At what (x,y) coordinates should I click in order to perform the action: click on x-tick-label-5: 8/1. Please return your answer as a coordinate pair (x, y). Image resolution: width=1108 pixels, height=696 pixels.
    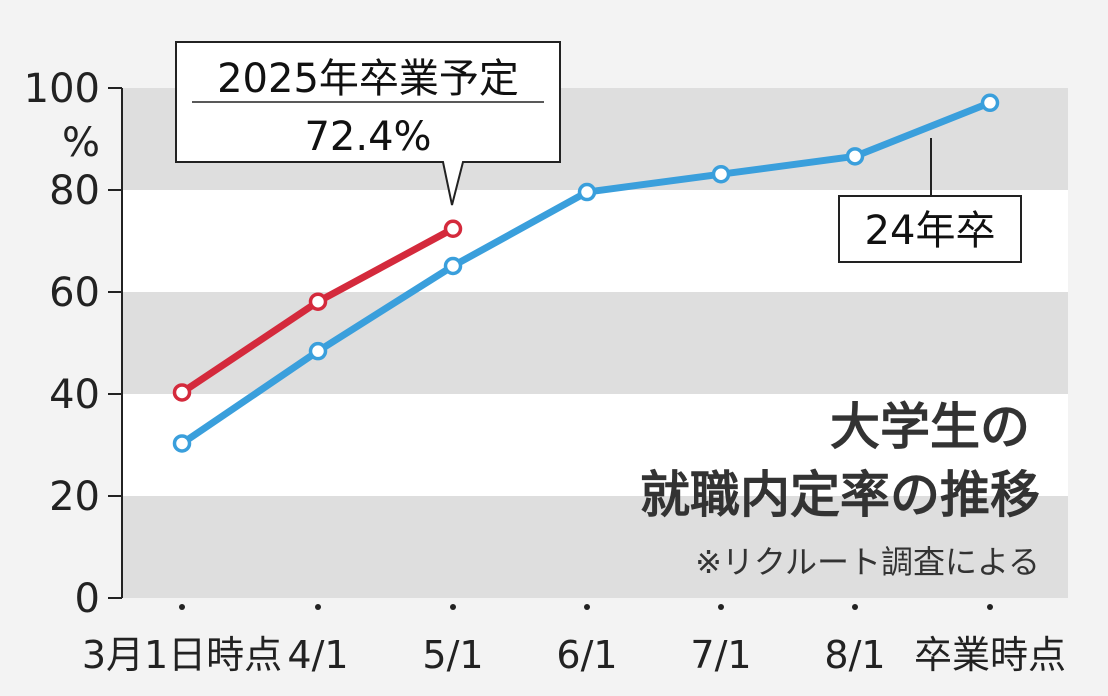
    Looking at the image, I should click on (854, 655).